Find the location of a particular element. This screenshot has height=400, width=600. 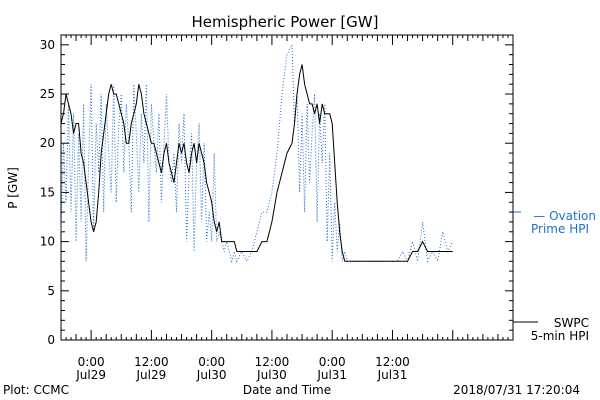

legend-ovation-line1: — Ovation is located at coordinates (564, 216).